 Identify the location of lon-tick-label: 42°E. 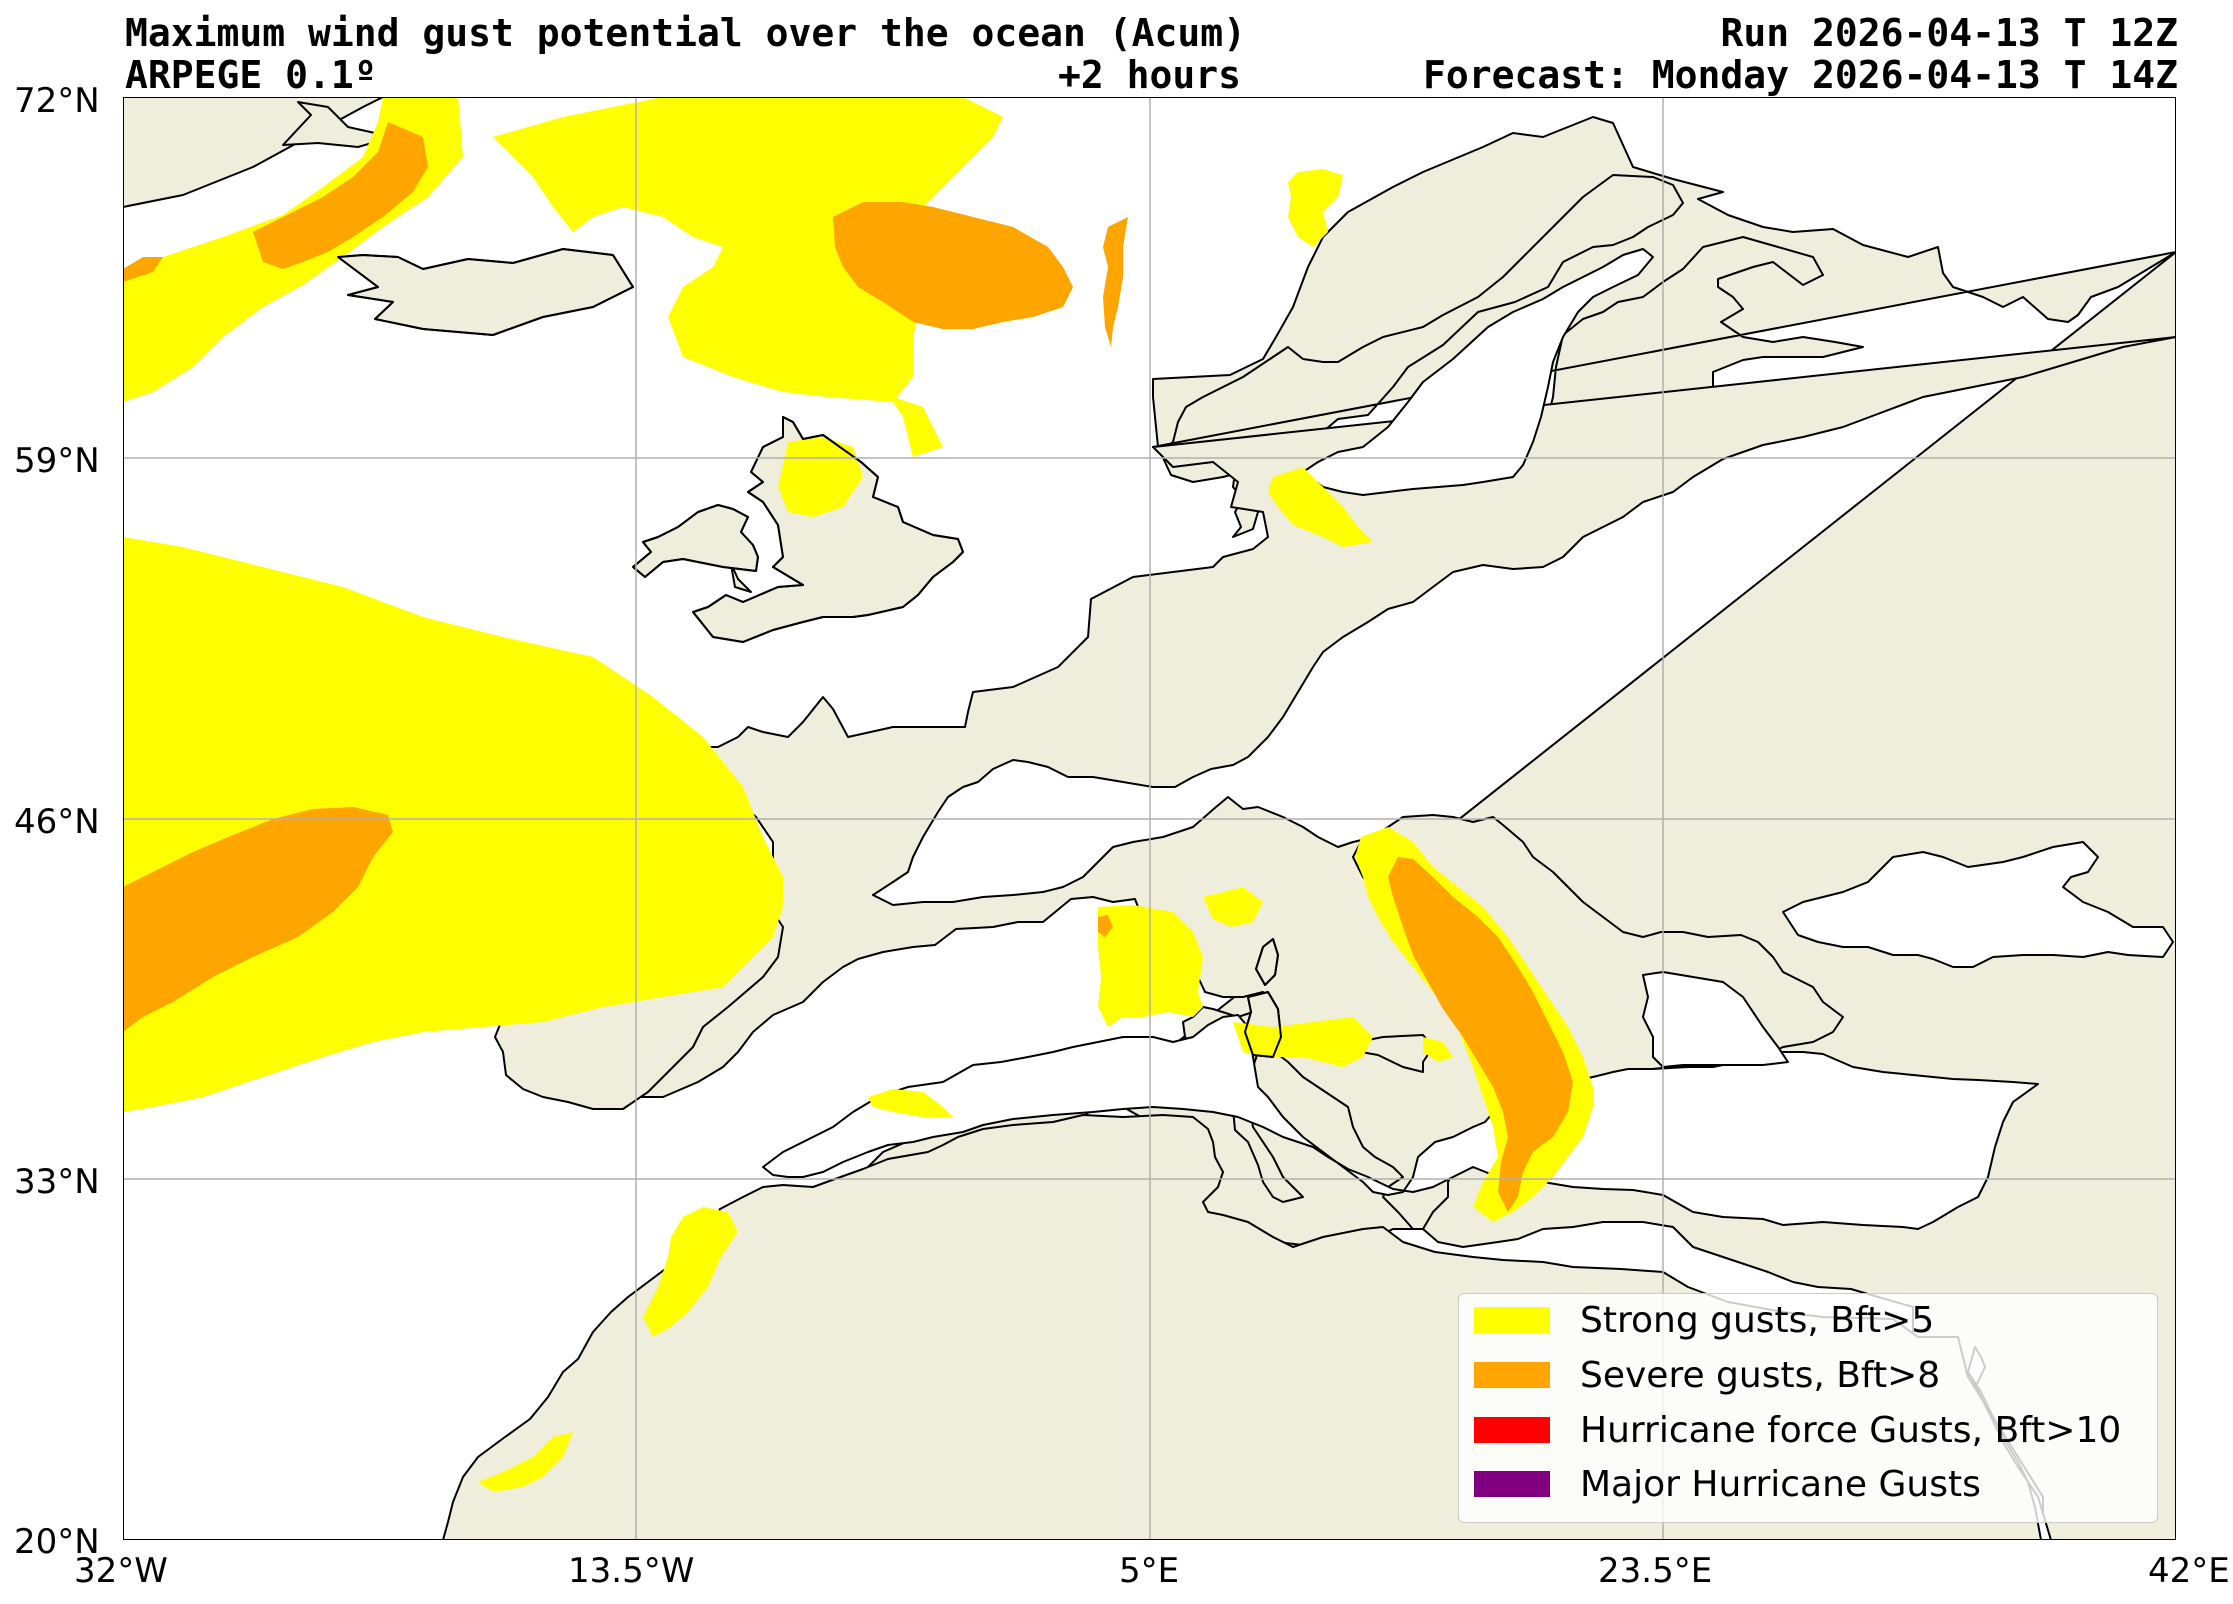
(2189, 1571).